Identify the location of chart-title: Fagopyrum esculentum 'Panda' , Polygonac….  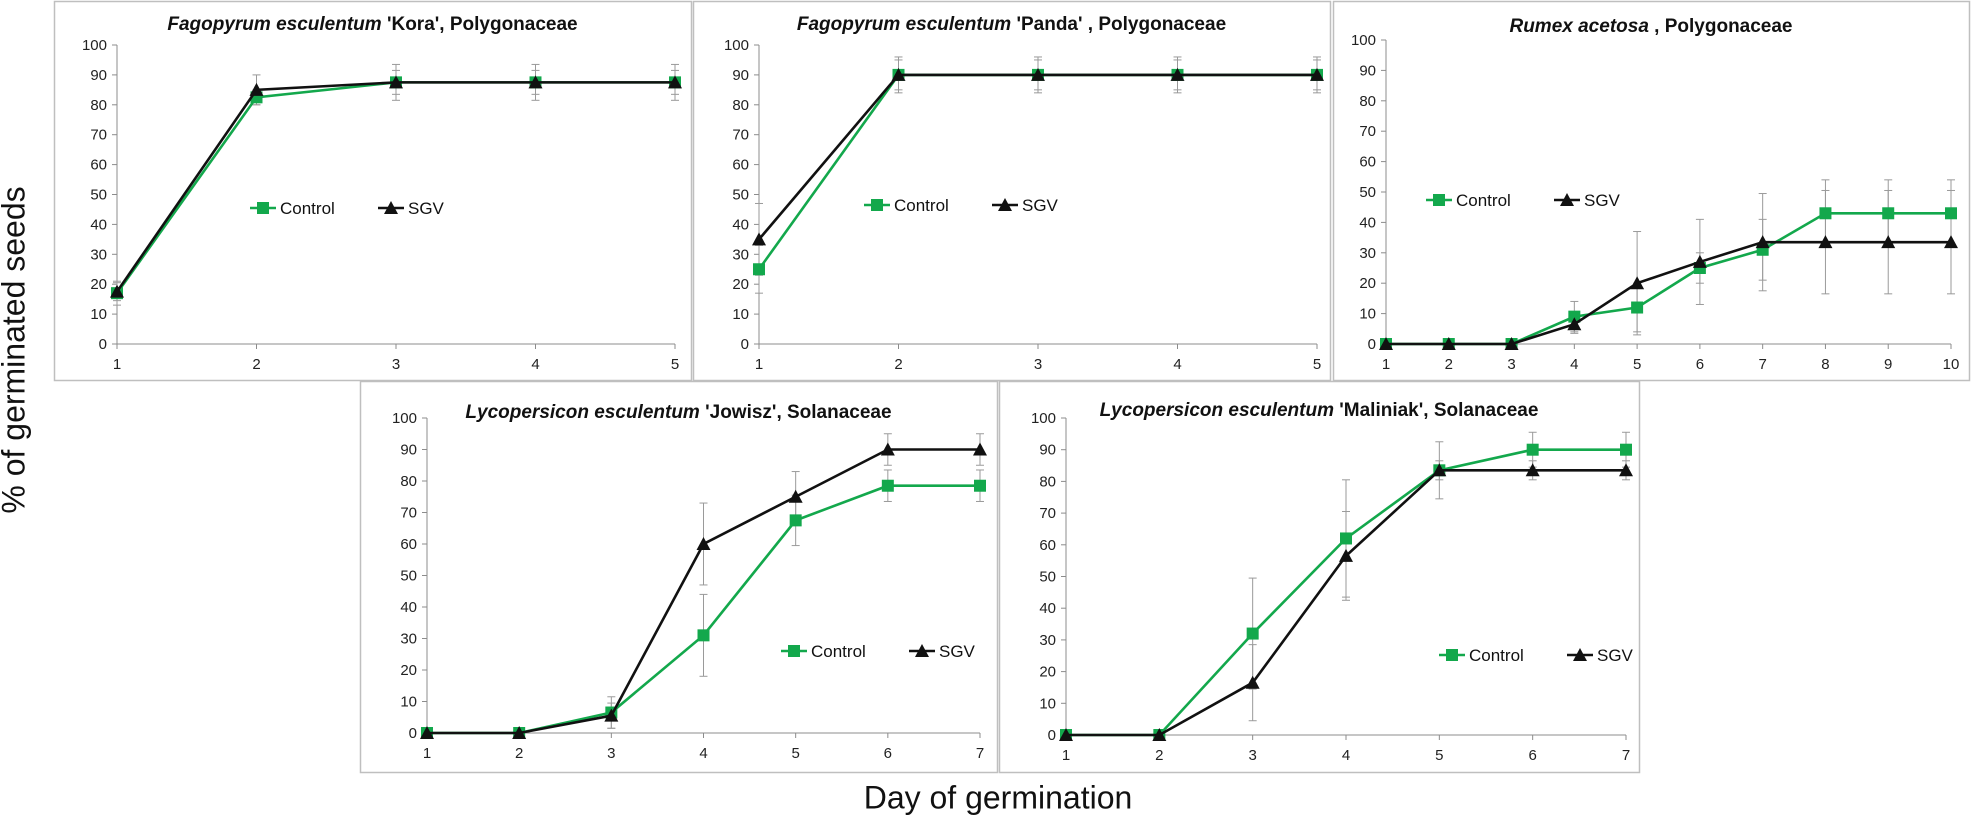
(1011, 24).